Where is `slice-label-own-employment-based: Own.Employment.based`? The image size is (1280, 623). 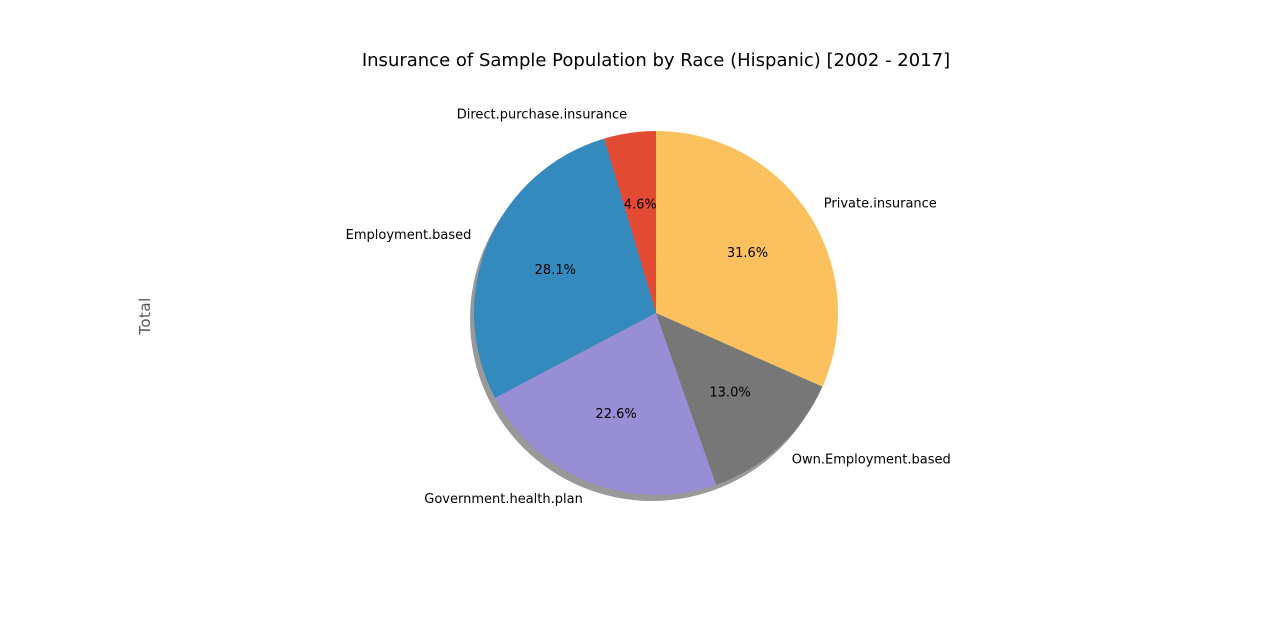 slice-label-own-employment-based: Own.Employment.based is located at coordinates (871, 460).